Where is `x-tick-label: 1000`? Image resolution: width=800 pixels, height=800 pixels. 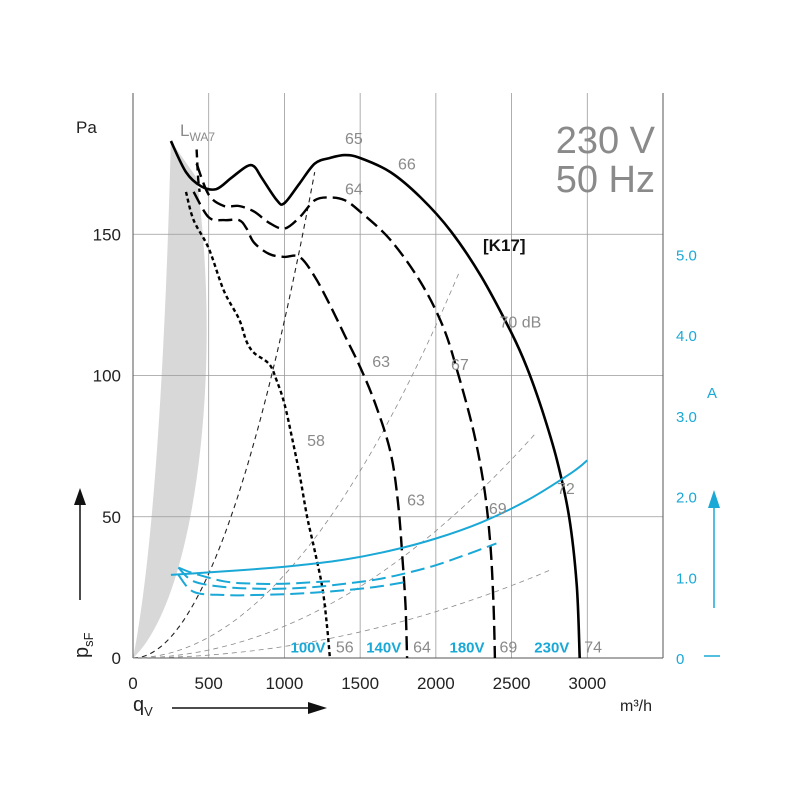
x-tick-label: 1000 is located at coordinates (285, 683).